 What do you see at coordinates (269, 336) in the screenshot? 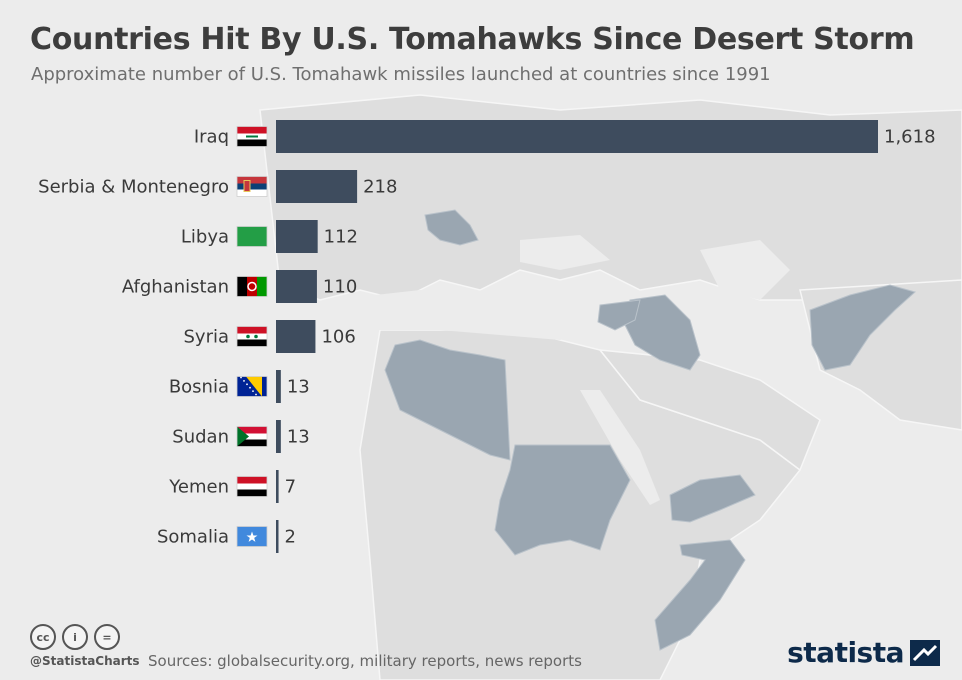
I see `bar-row-syria: Syria 106` at bounding box center [269, 336].